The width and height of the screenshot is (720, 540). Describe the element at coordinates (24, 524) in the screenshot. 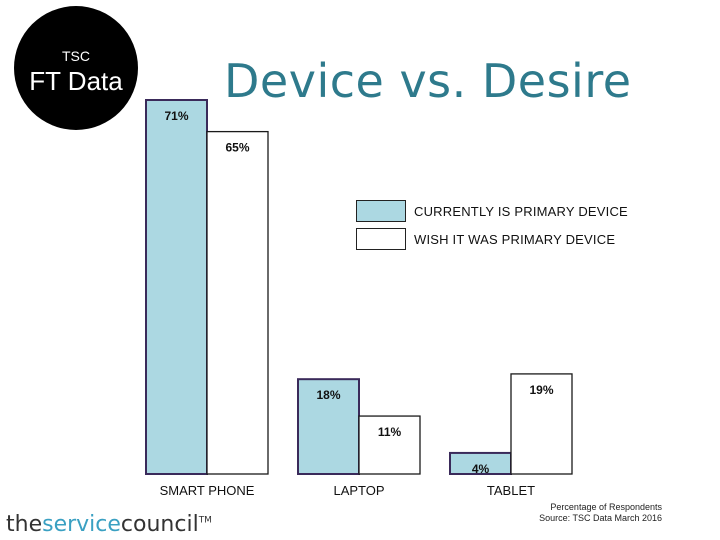

I see `brand-text-the: the` at that location.